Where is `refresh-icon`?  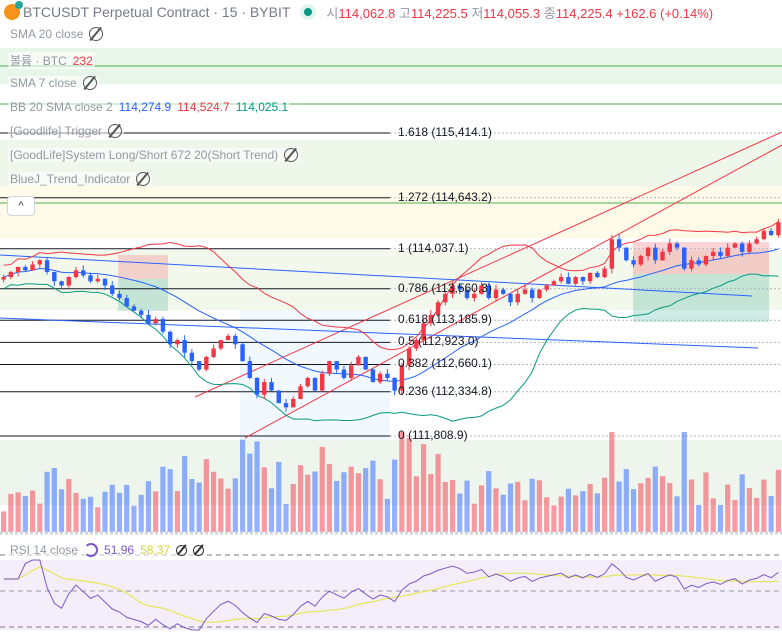 refresh-icon is located at coordinates (91, 550).